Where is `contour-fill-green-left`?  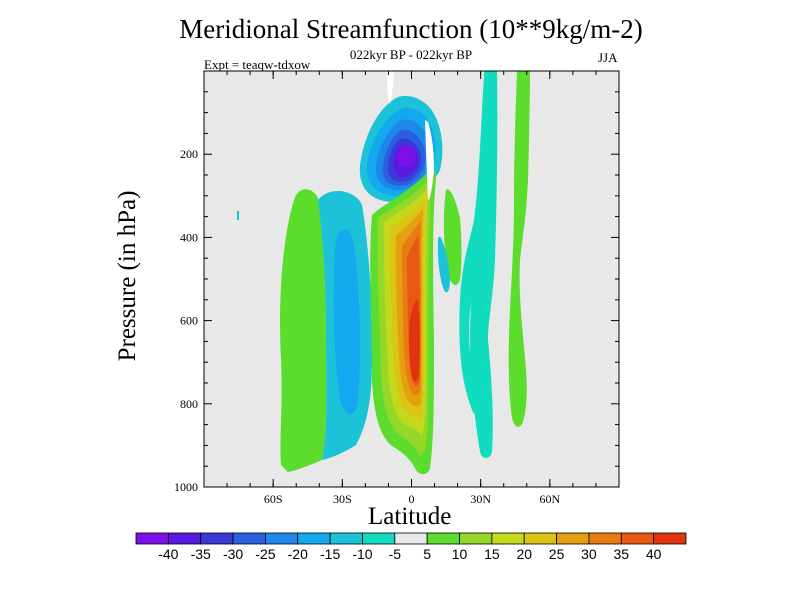
contour-fill-green-left is located at coordinates (303, 330).